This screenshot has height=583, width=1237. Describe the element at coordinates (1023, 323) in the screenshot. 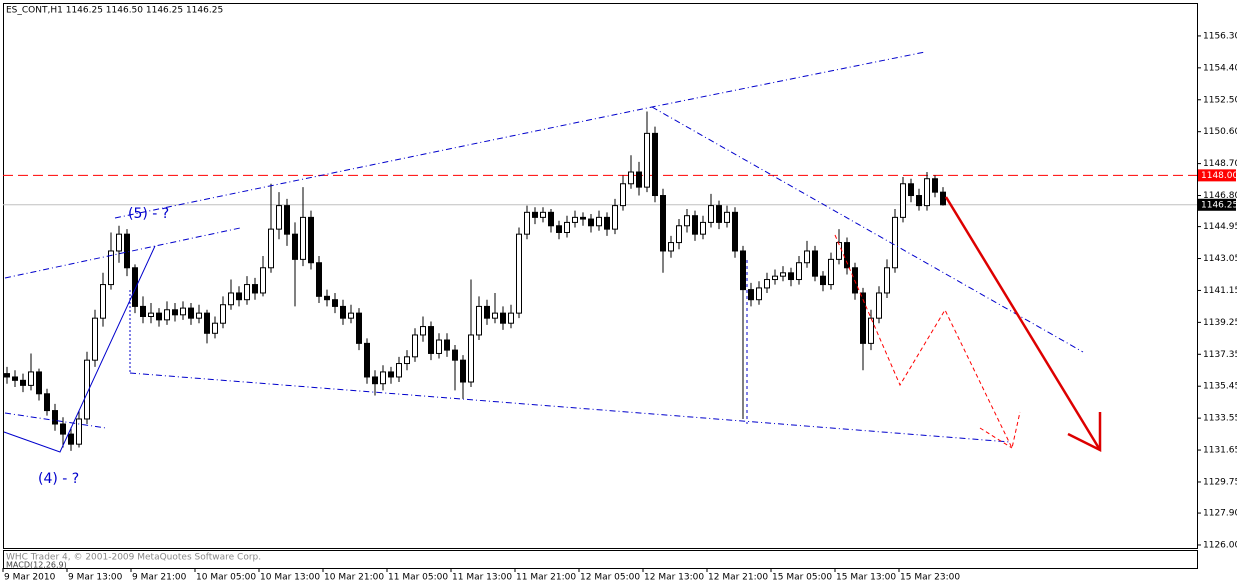

I see `sell-arrow` at that location.